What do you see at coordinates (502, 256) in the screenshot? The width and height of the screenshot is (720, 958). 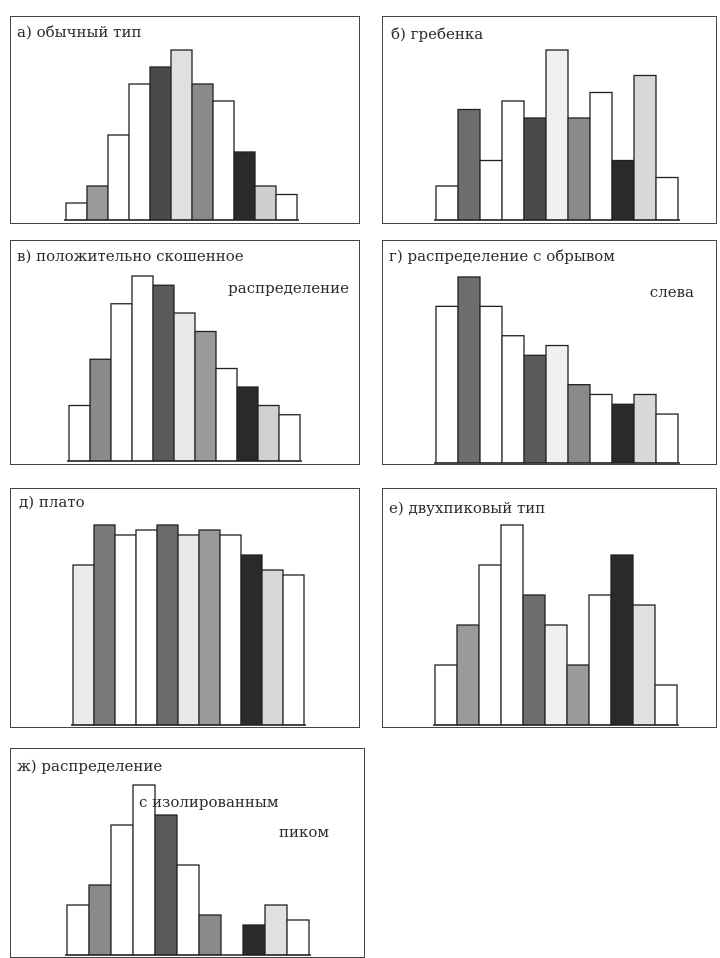 I see `histogram-g-title-line1: г) распределение с обрывом` at bounding box center [502, 256].